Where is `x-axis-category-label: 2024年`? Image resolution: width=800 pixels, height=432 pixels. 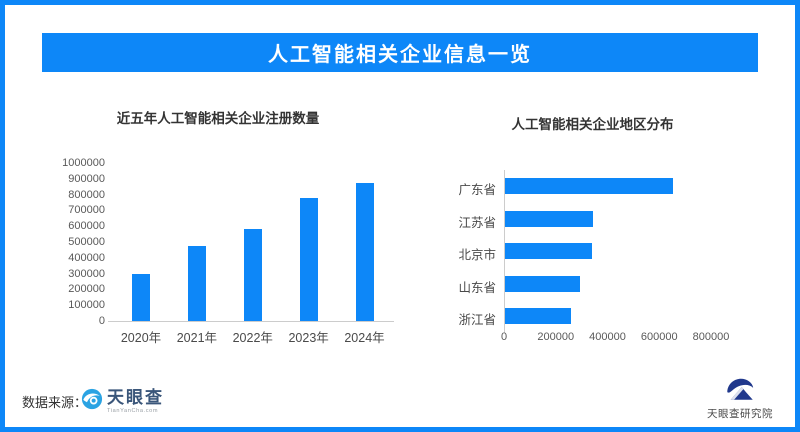
x-axis-category-label: 2024年 is located at coordinates (364, 338).